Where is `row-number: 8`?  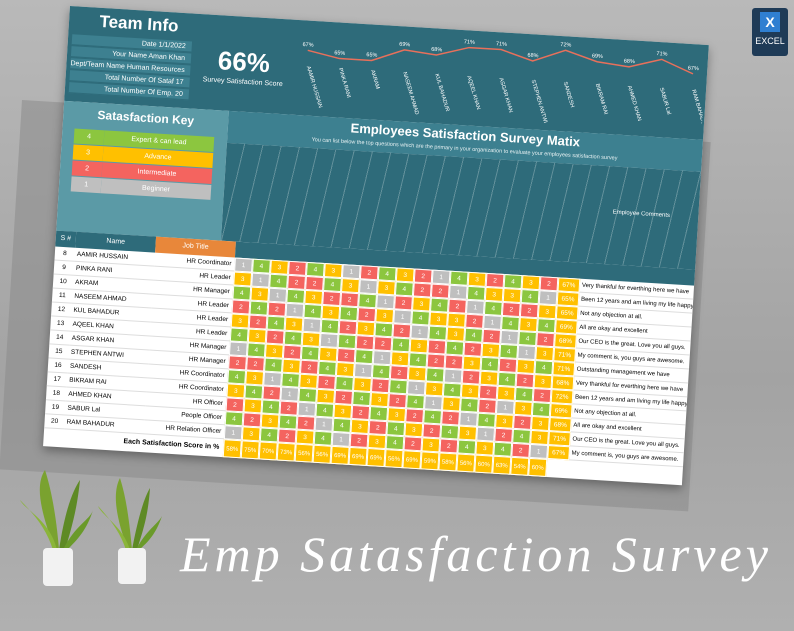
row-number: 8 is located at coordinates (65, 254).